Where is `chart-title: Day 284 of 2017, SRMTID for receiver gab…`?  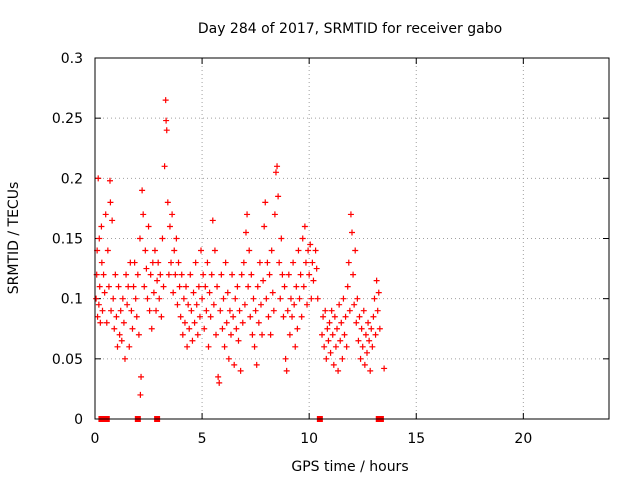
chart-title: Day 284 of 2017, SRMTID for receiver gab… is located at coordinates (350, 29).